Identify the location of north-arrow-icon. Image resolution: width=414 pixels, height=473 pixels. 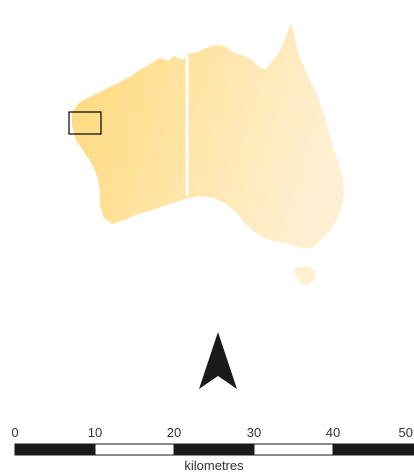
(218, 360).